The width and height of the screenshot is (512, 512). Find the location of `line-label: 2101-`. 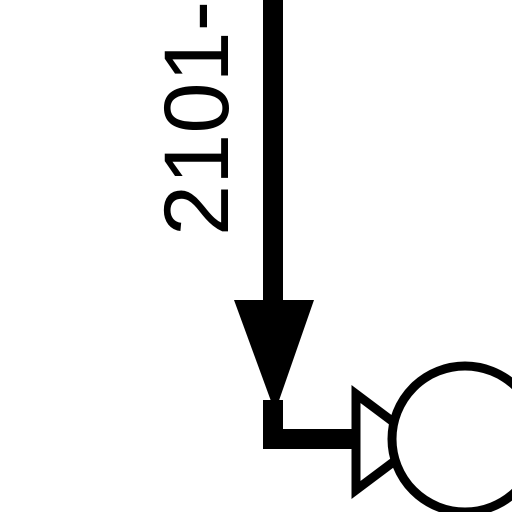

line-label: 2101- is located at coordinates (197, 118).